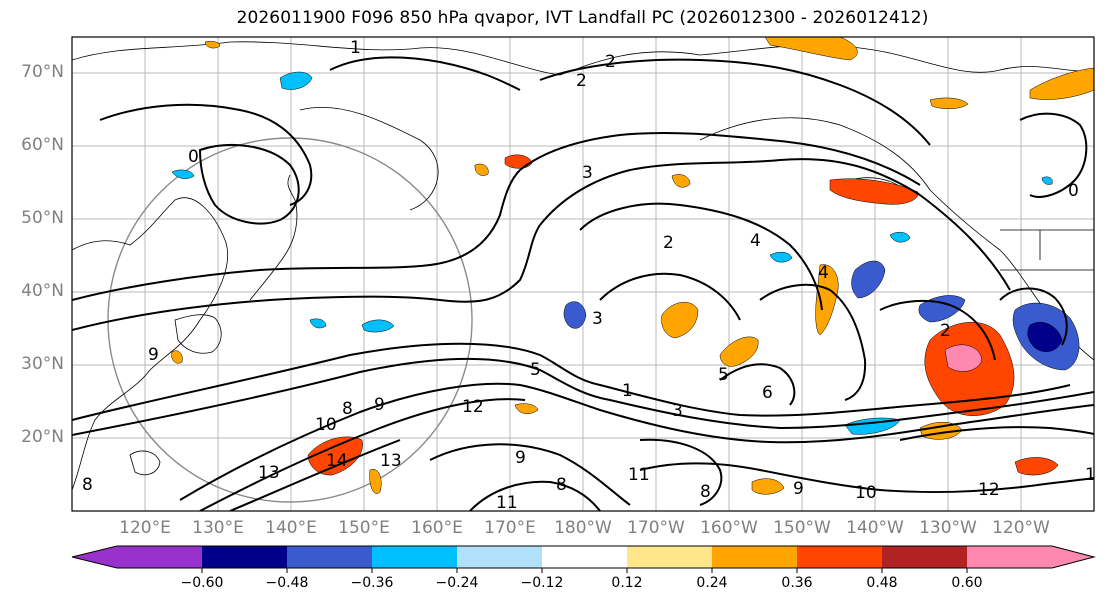 This screenshot has height=604, width=1105. What do you see at coordinates (1073, 557) in the screenshot?
I see `colorbar-extend-high` at bounding box center [1073, 557].